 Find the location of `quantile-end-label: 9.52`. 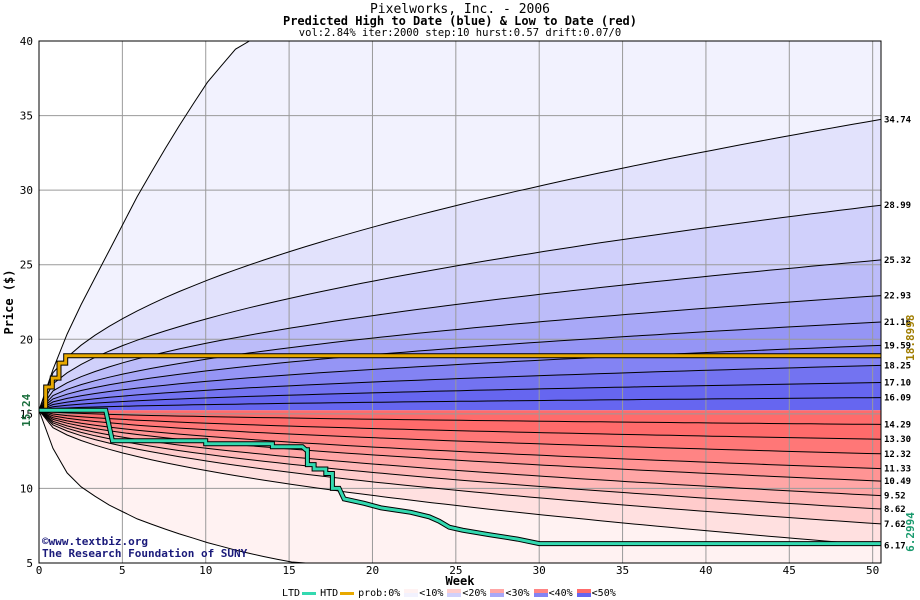

quantile-end-label: 9.52 is located at coordinates (895, 497).